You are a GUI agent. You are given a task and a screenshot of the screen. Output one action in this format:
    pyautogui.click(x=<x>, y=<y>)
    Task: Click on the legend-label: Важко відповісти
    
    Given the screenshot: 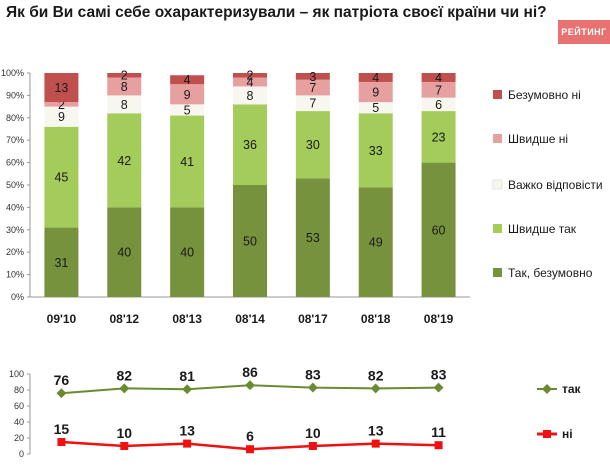 What is the action you would take?
    pyautogui.click(x=555, y=185)
    